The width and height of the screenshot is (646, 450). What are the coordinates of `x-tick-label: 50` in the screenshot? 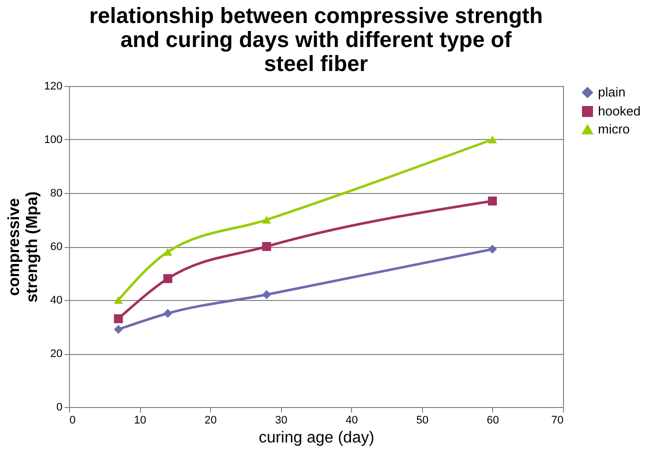 It's located at (422, 420).